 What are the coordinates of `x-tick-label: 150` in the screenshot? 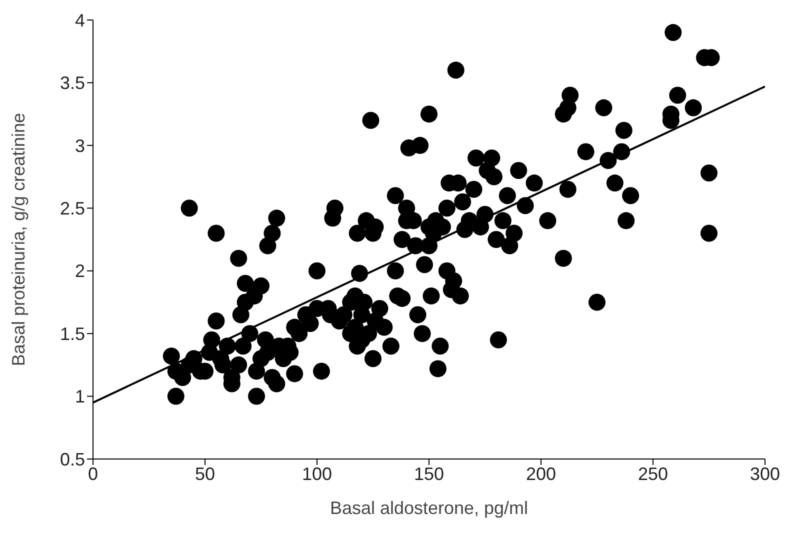 It's located at (429, 474).